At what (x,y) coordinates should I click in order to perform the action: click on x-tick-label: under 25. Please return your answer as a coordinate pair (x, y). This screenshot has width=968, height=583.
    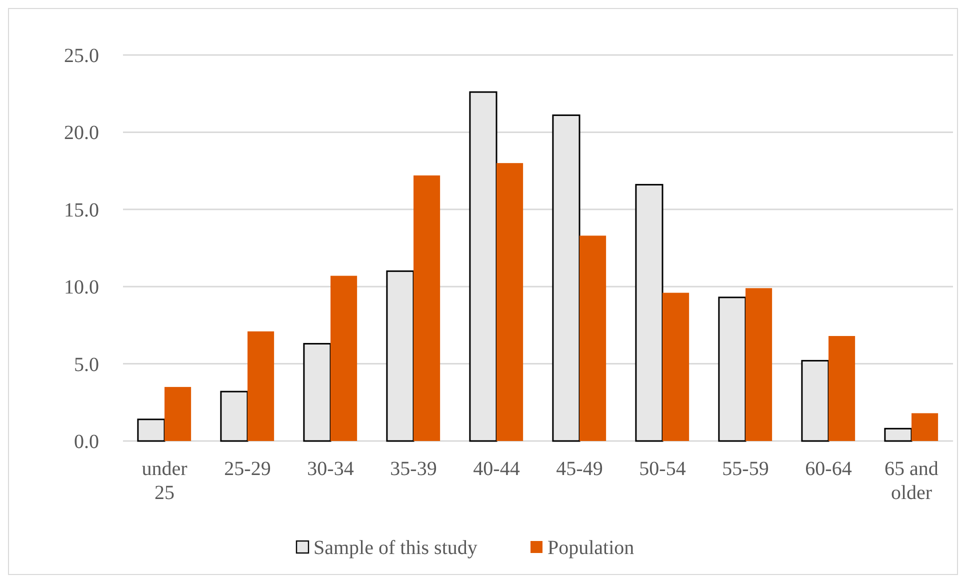
    Looking at the image, I should click on (165, 481).